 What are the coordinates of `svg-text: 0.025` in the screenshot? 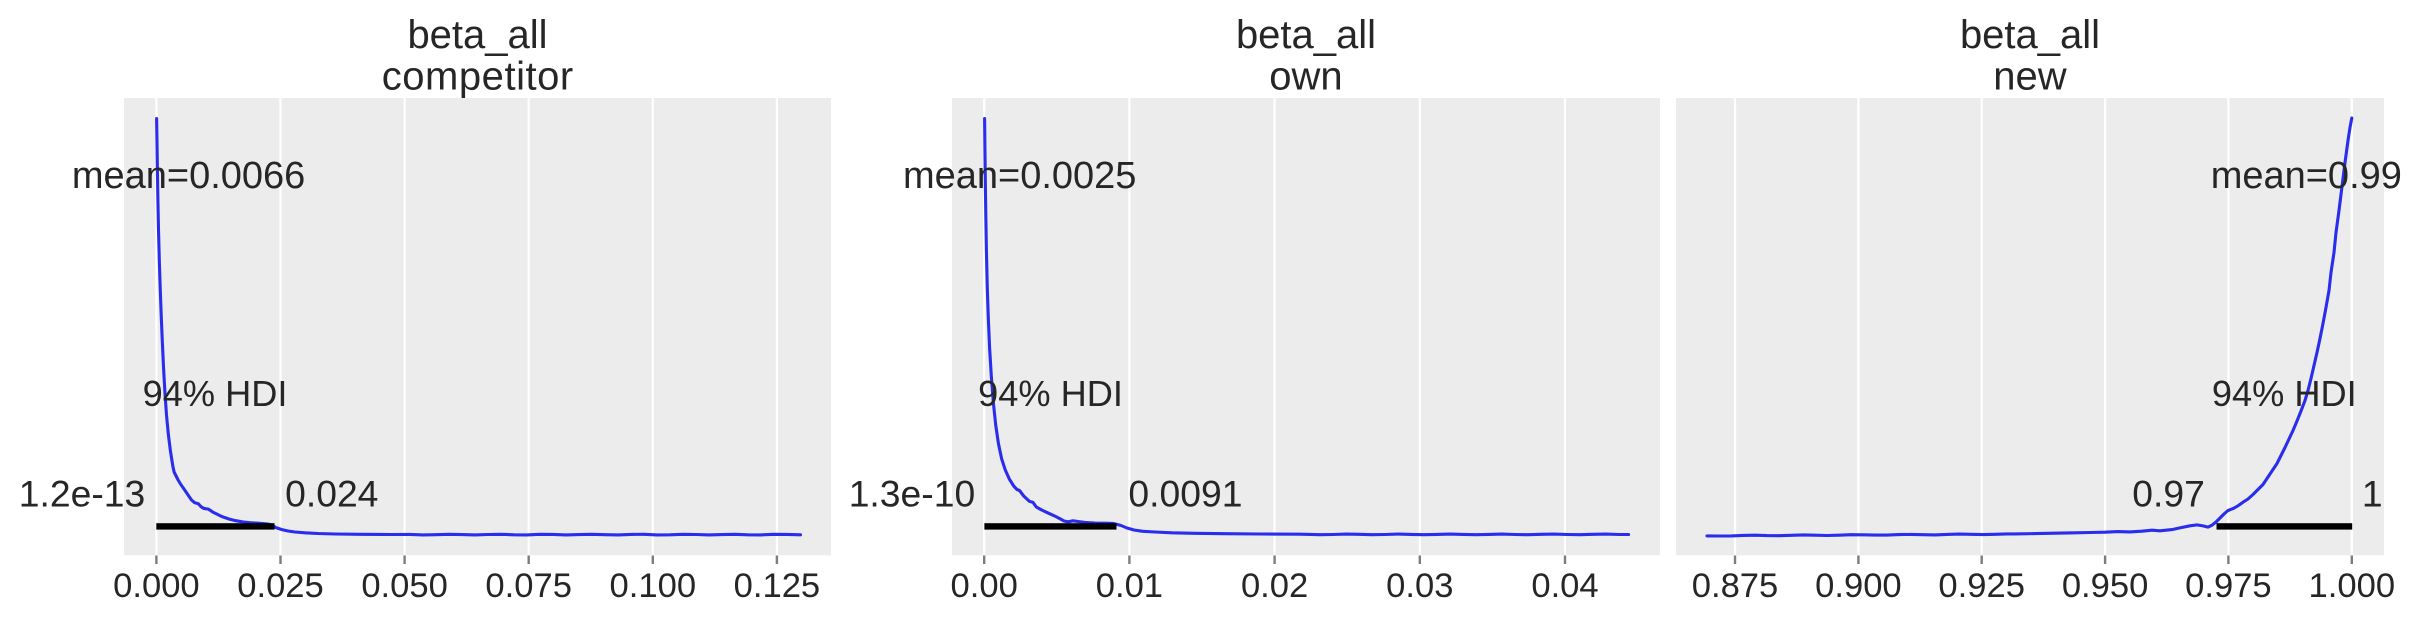 It's located at (280, 586).